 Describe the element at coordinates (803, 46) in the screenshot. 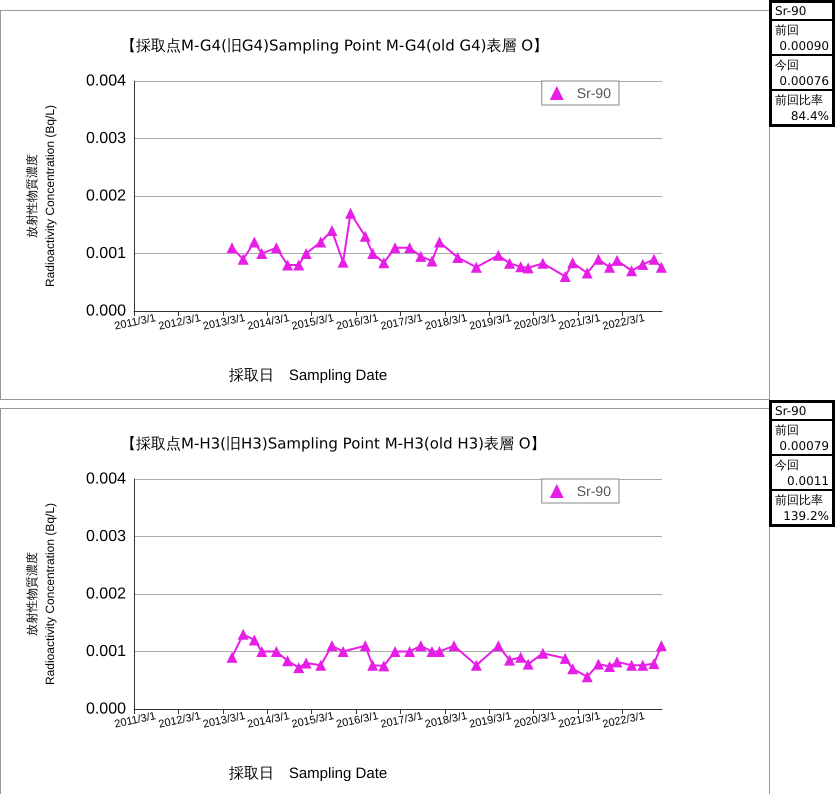

I see `text: 0.00090` at that location.